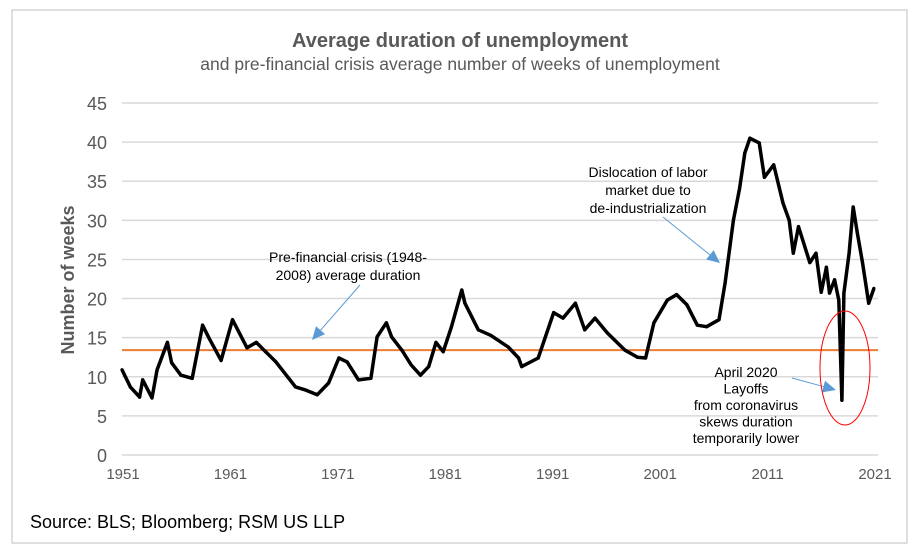 The height and width of the screenshot is (551, 920). What do you see at coordinates (337, 474) in the screenshot?
I see `x-tick-label: 1971` at bounding box center [337, 474].